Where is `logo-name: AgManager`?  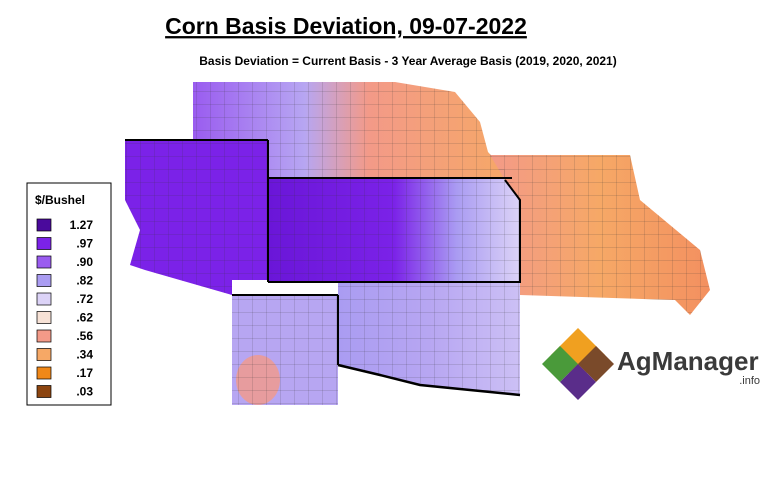 logo-name: AgManager is located at coordinates (688, 361).